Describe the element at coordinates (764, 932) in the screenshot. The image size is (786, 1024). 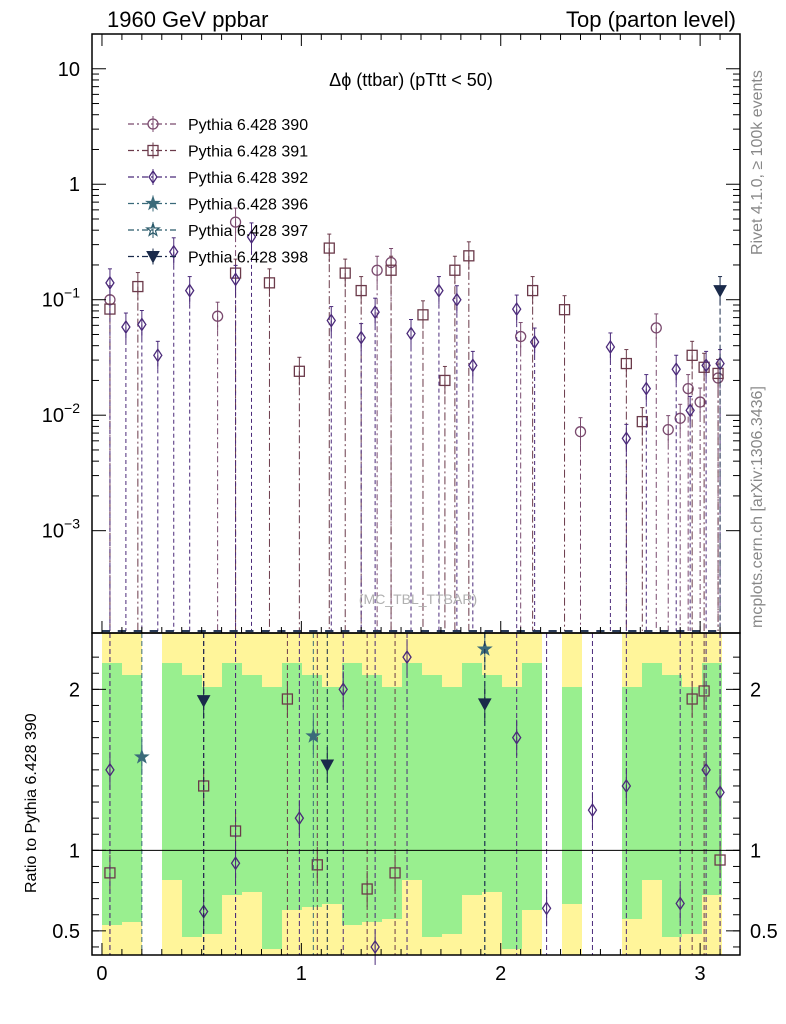
I see `ratio-y-tick-label-right: 0.5` at that location.